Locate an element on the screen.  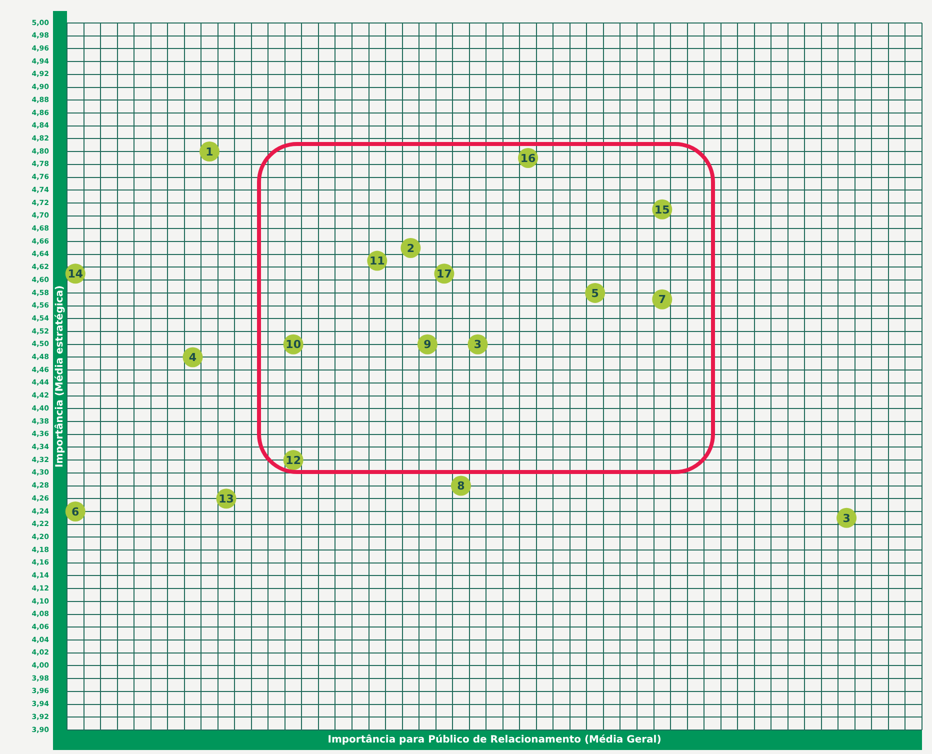
y-axis-title: Importância (Média estratégica) is located at coordinates (60, 376).